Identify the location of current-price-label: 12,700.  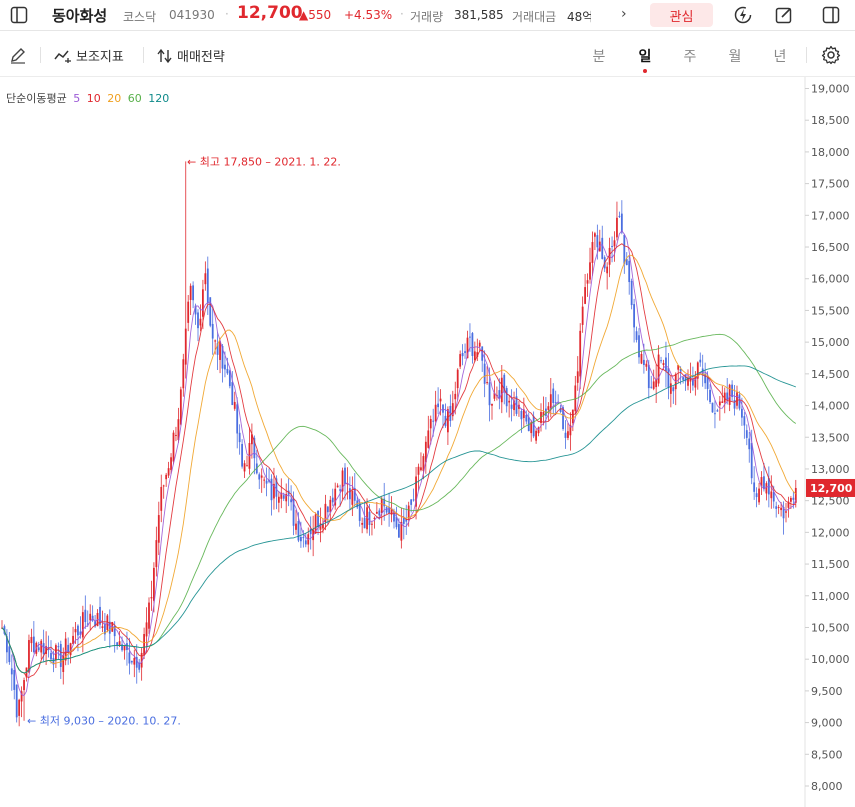
(831, 488).